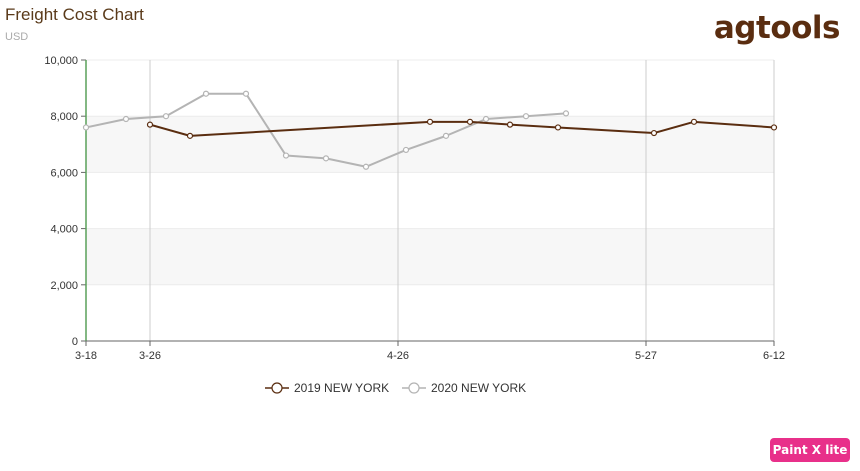 The width and height of the screenshot is (860, 471). What do you see at coordinates (646, 356) in the screenshot?
I see `x-tick-label: 5-27` at bounding box center [646, 356].